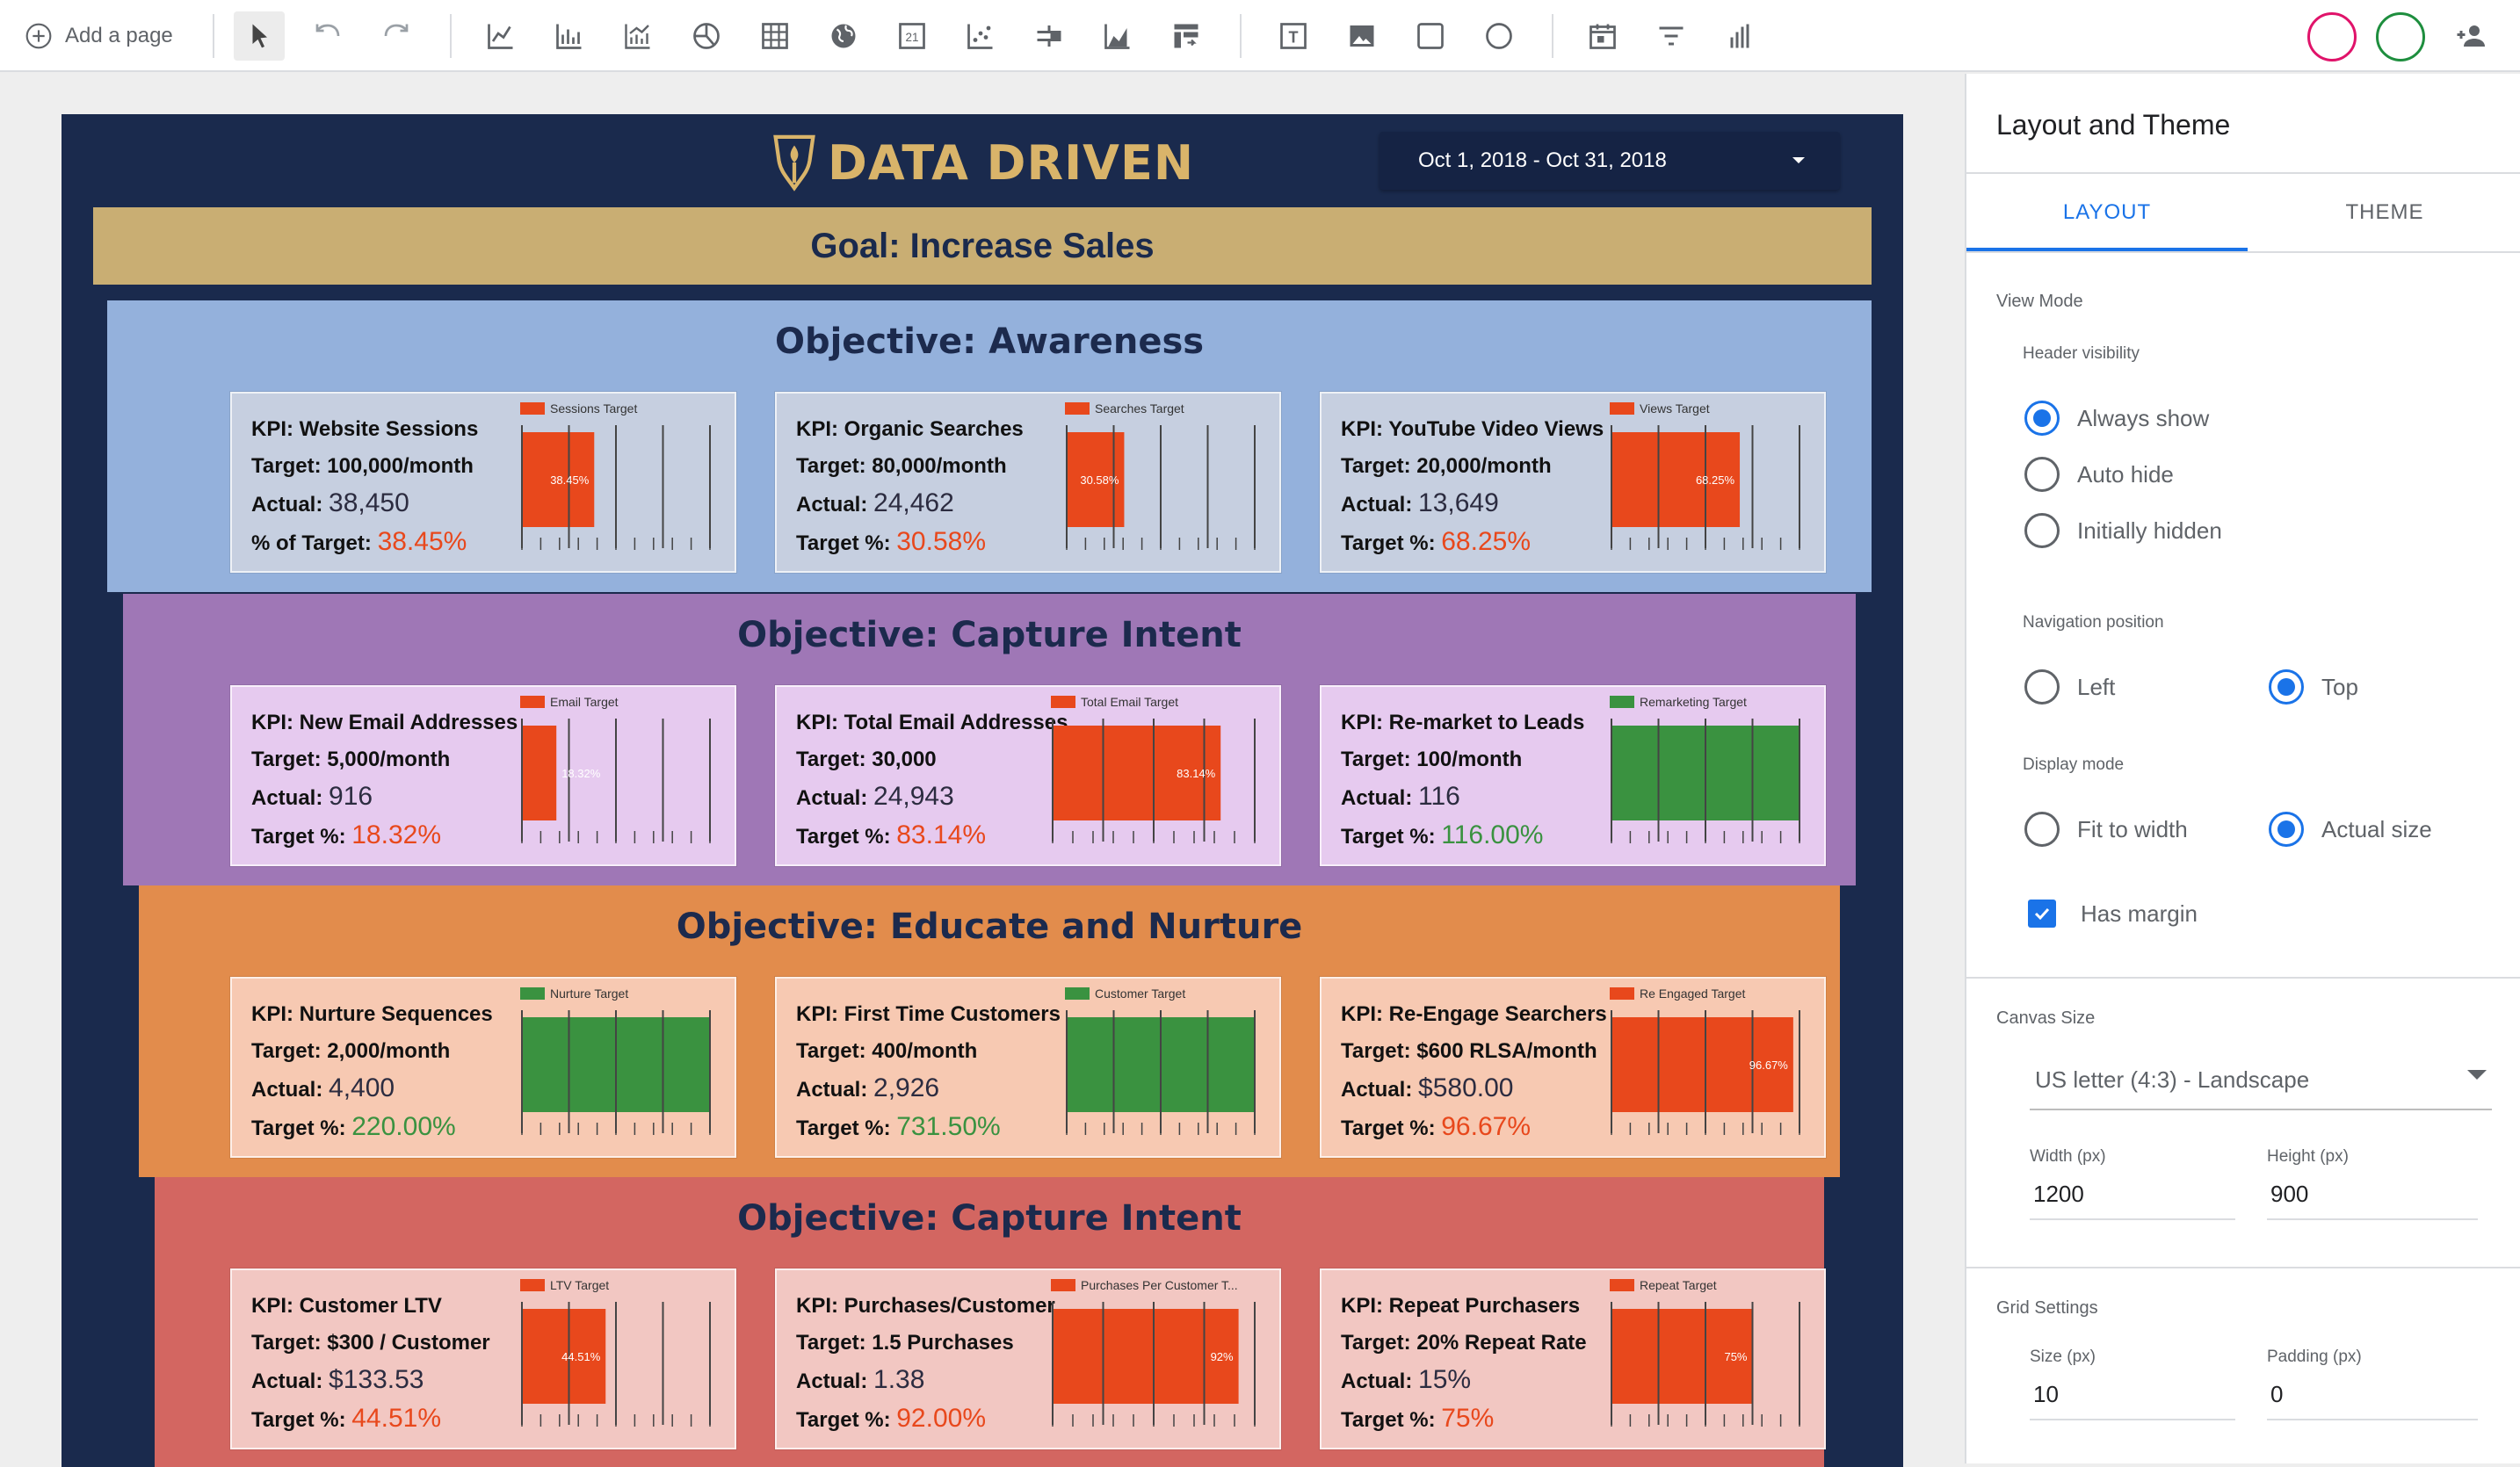  Describe the element at coordinates (259, 36) in the screenshot. I see `select-tool-button` at that location.